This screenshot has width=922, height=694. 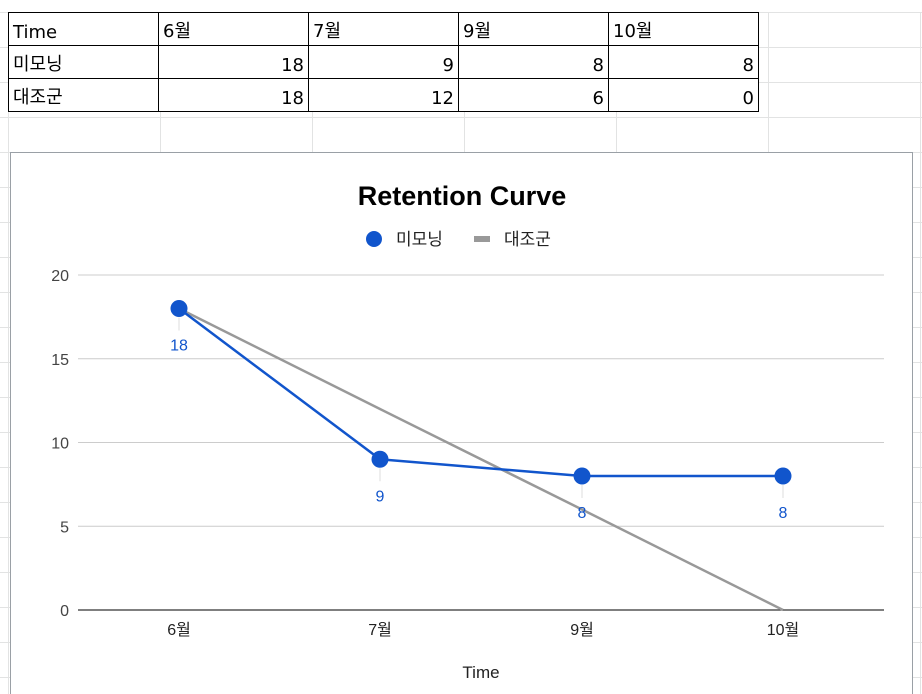 What do you see at coordinates (60, 444) in the screenshot?
I see `y-tick-label: 10` at bounding box center [60, 444].